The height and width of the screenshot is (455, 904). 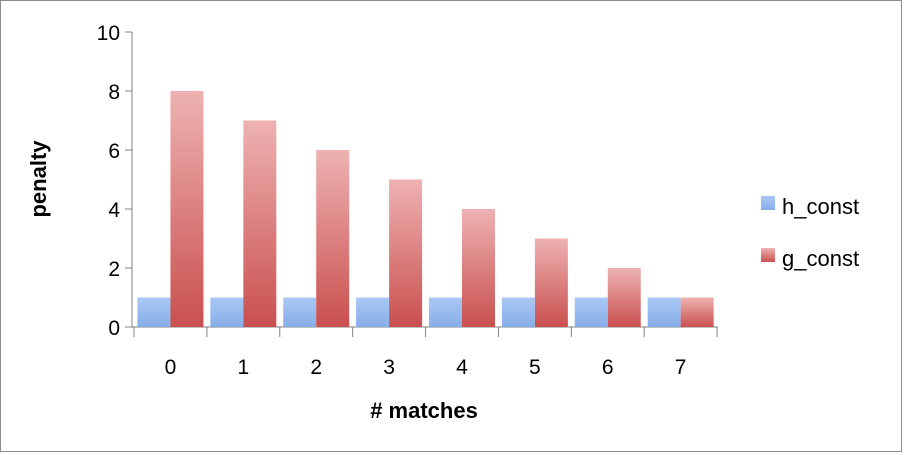 What do you see at coordinates (243, 367) in the screenshot?
I see `x-tick-label: 1` at bounding box center [243, 367].